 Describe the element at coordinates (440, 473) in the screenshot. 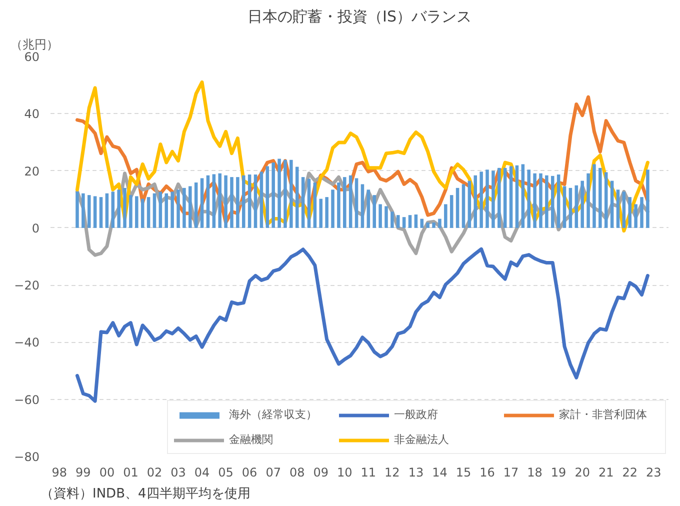

I see `x-tick-label: 14` at that location.